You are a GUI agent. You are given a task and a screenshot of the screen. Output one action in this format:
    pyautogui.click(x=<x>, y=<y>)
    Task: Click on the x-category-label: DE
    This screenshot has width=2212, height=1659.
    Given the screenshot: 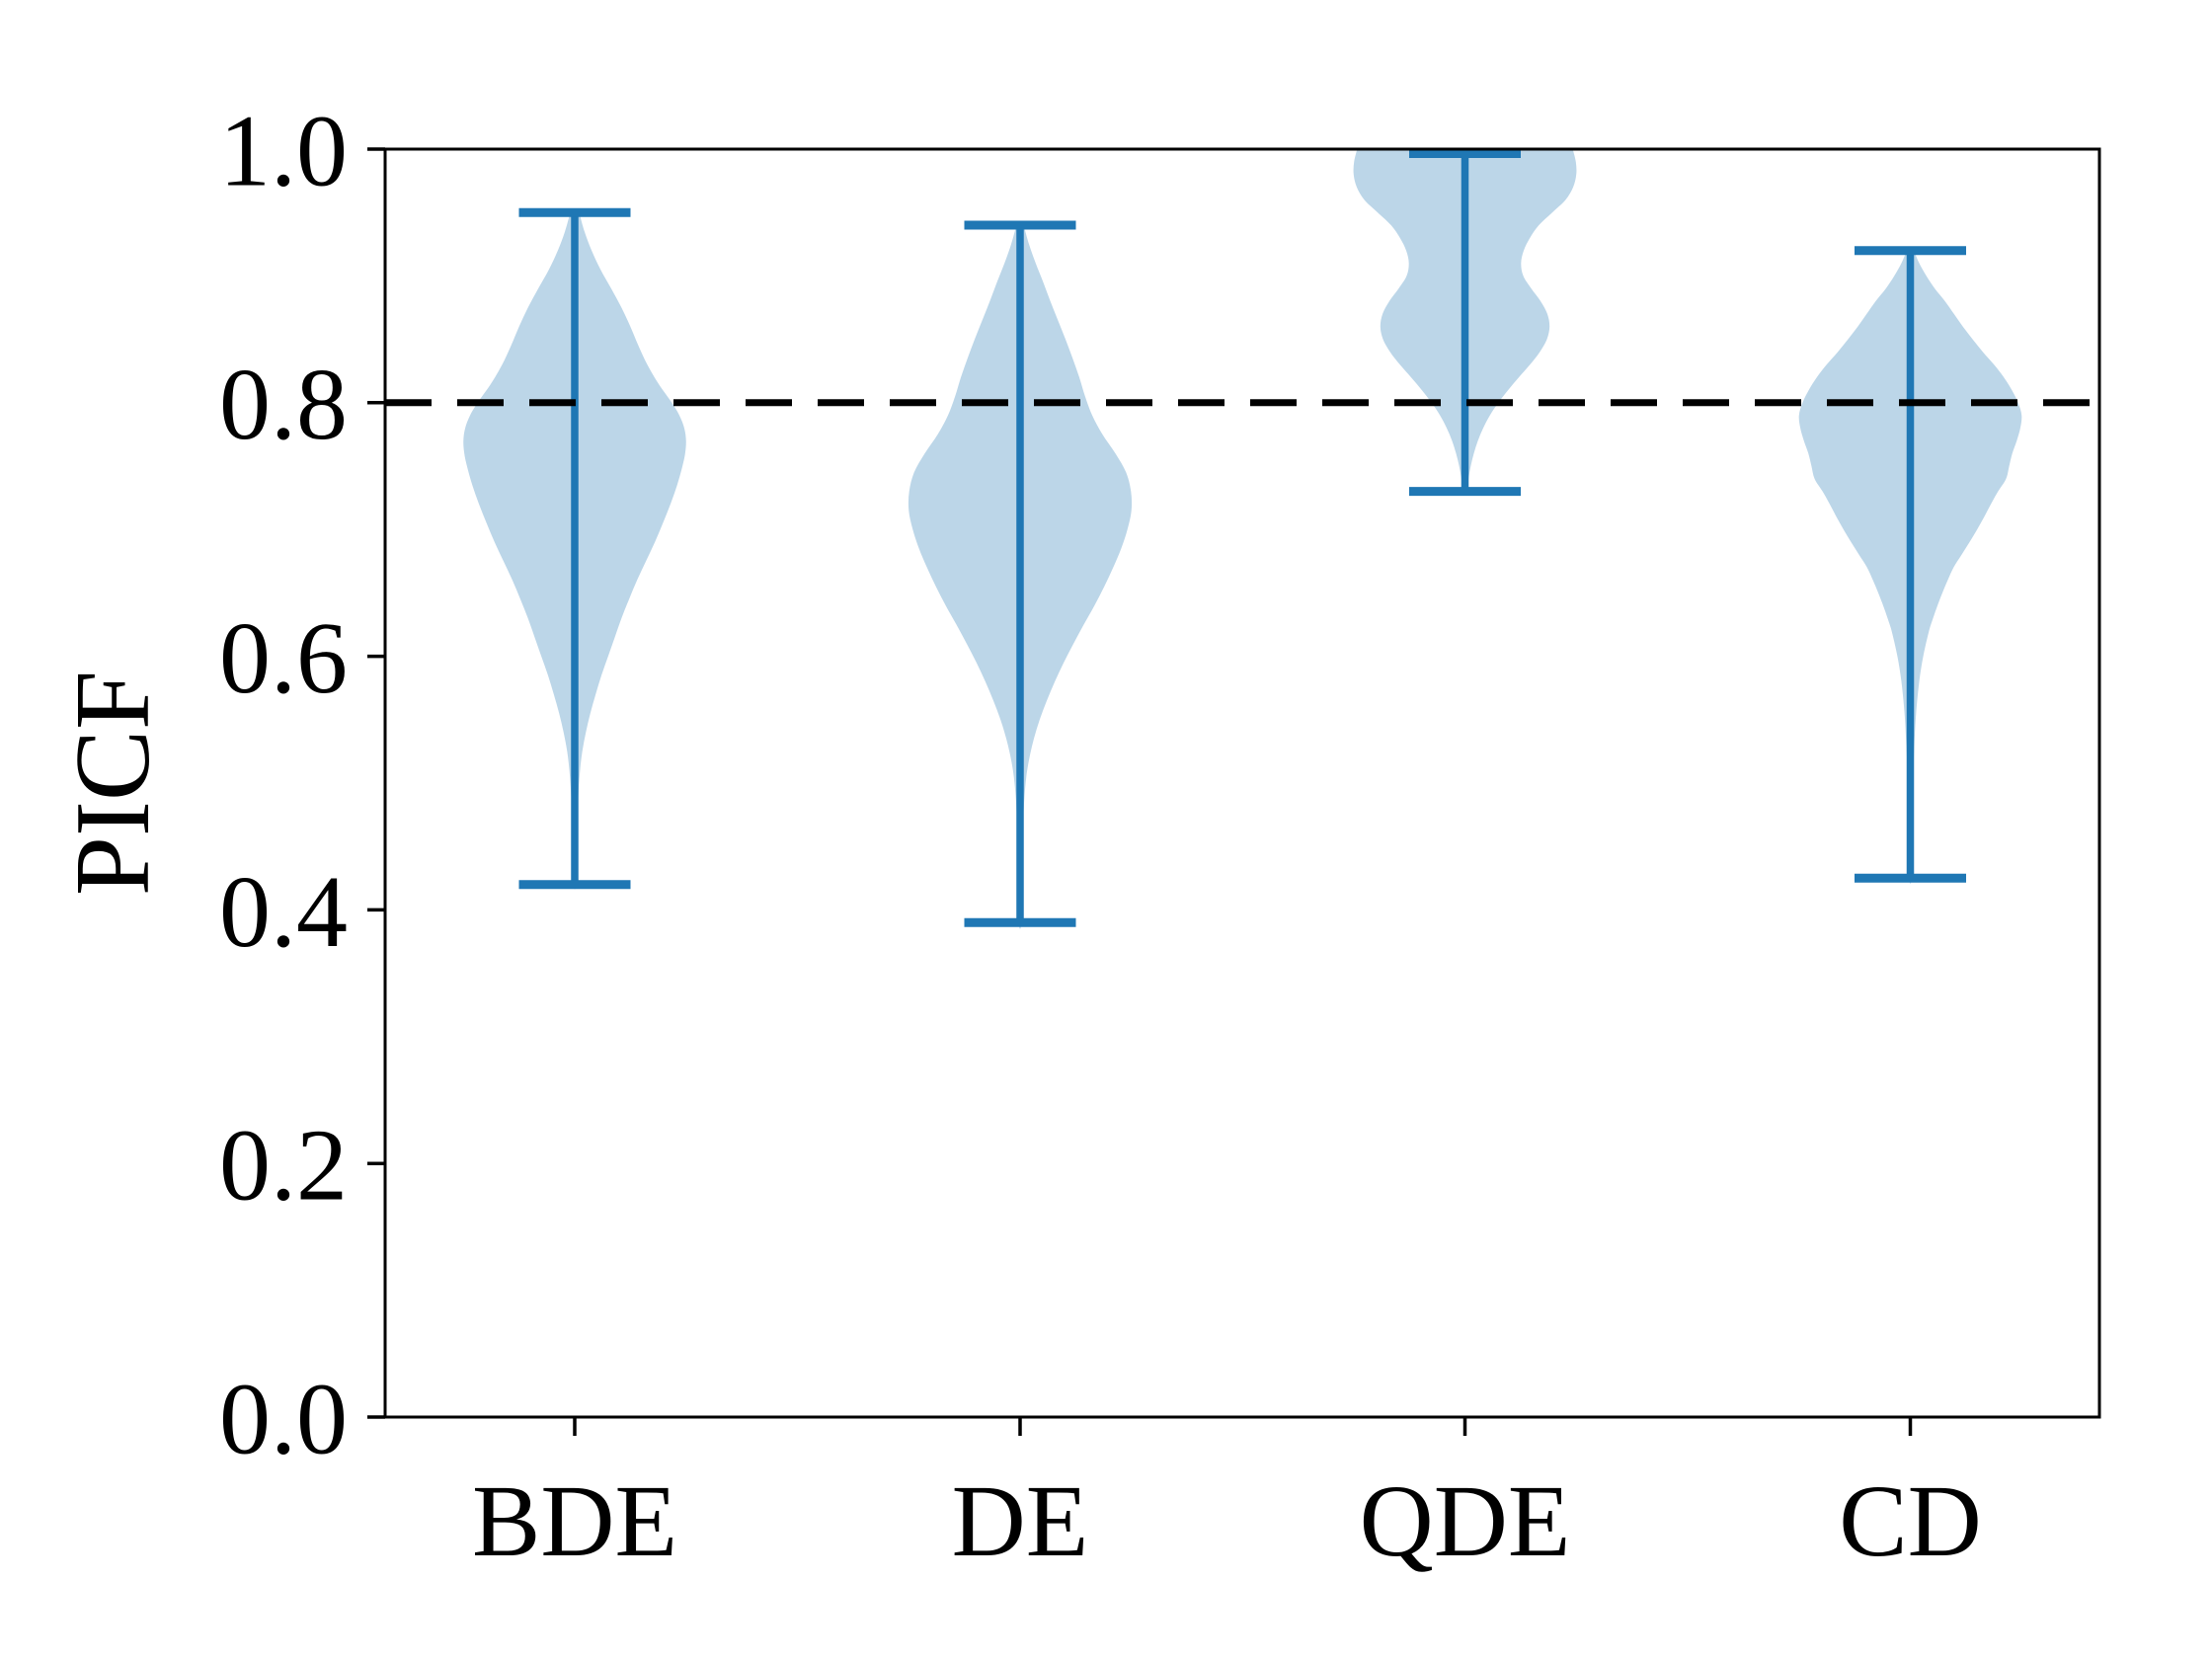 What is the action you would take?
    pyautogui.click(x=1021, y=1521)
    